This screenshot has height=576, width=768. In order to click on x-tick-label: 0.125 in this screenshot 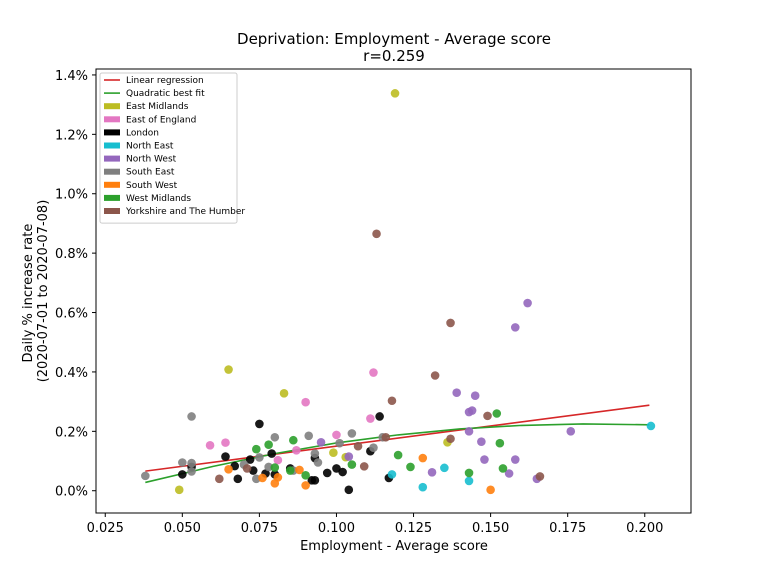, I will do `click(413, 528)`.